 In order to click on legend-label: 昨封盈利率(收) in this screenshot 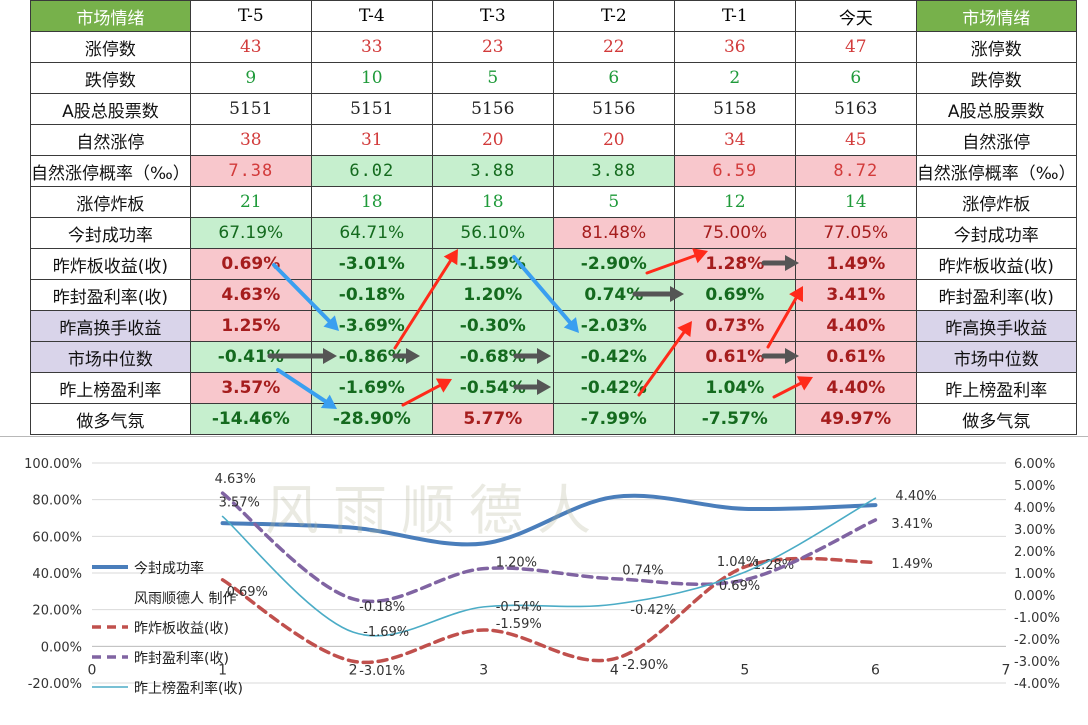, I will do `click(181, 658)`.